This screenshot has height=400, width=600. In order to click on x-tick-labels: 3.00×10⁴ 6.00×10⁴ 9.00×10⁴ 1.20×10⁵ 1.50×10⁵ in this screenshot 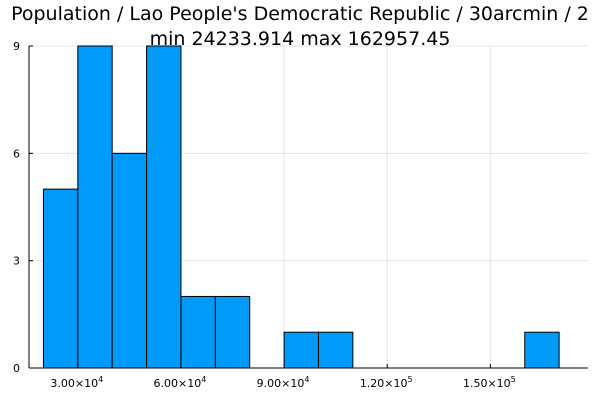, I will do `click(282, 382)`.